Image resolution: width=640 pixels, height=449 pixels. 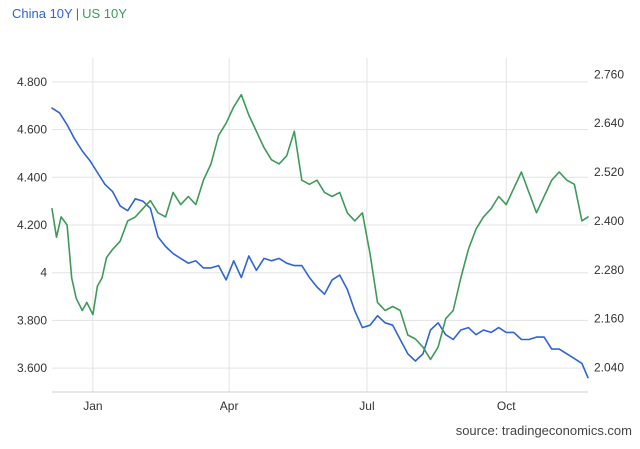 What do you see at coordinates (609, 172) in the screenshot?
I see `y-right-tick-label: 2.520` at bounding box center [609, 172].